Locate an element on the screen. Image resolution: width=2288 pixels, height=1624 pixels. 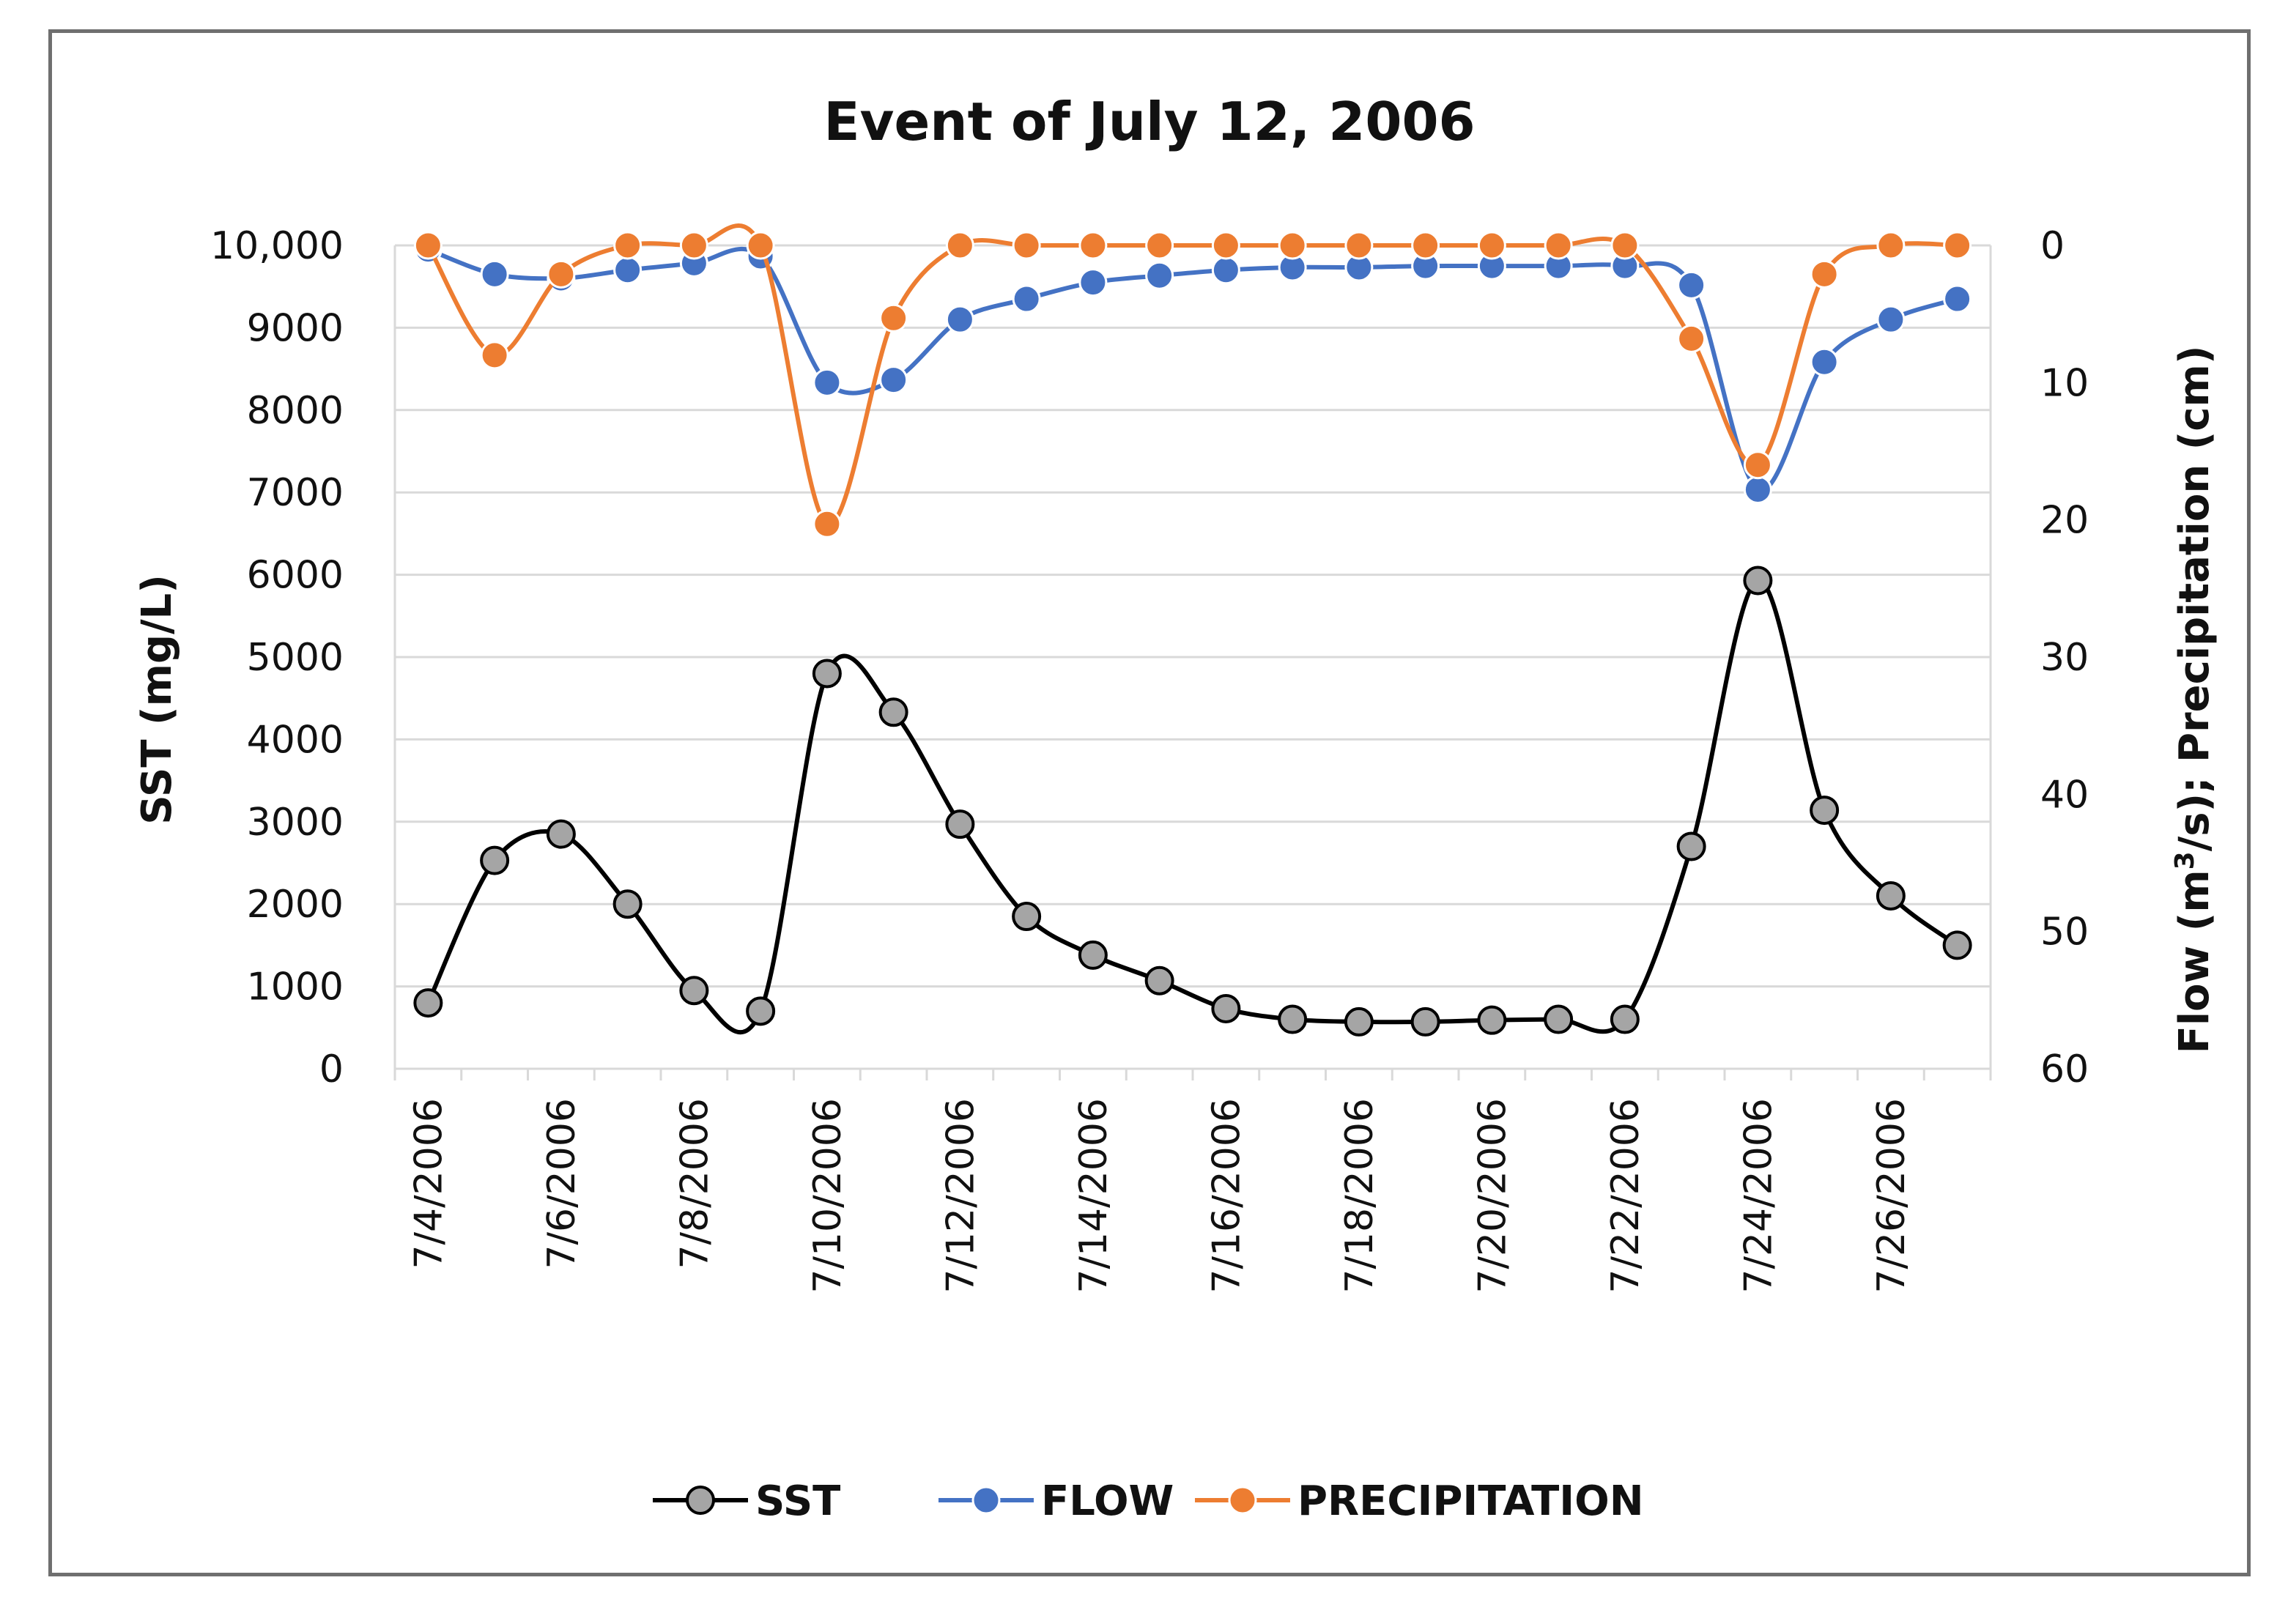
y-axis-right-tick-label: 0 is located at coordinates (2052, 246).